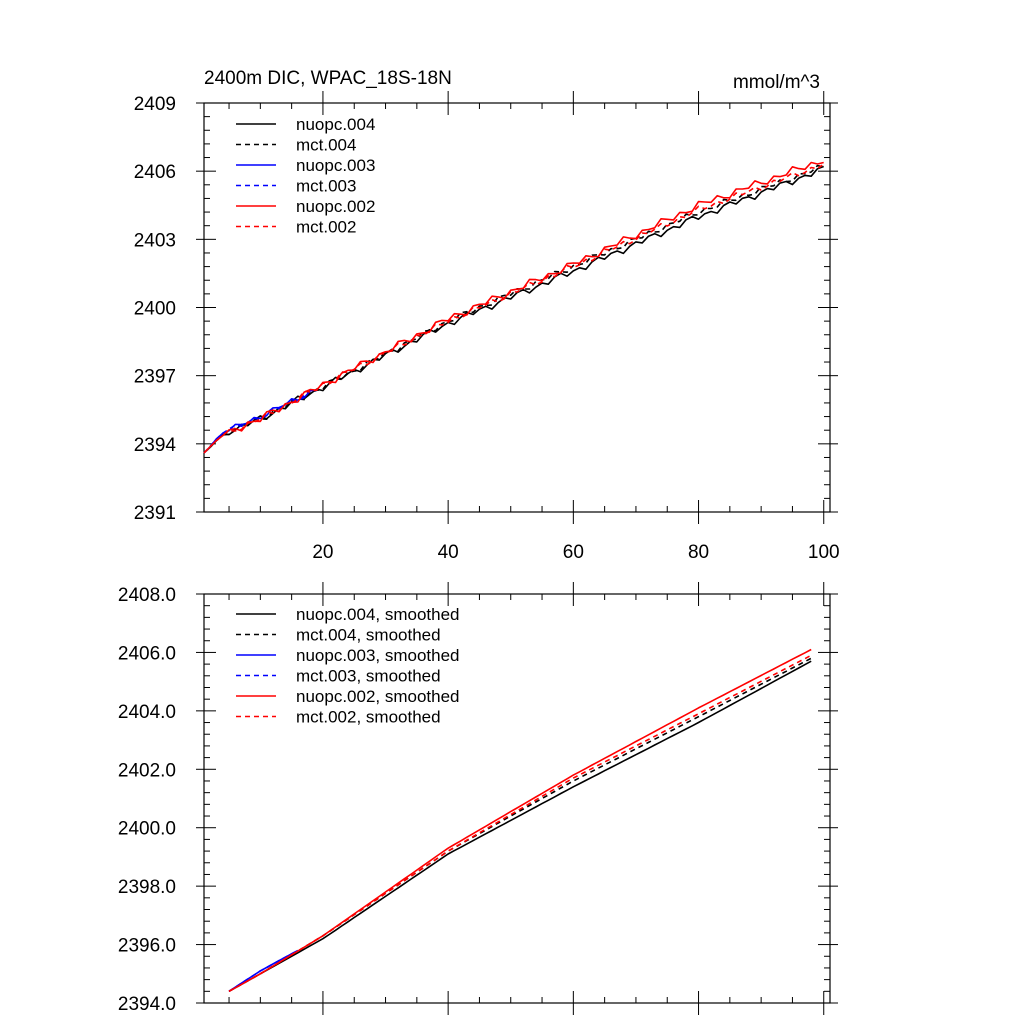  What do you see at coordinates (147, 595) in the screenshot?
I see `y-tick-label: 2408.0` at bounding box center [147, 595].